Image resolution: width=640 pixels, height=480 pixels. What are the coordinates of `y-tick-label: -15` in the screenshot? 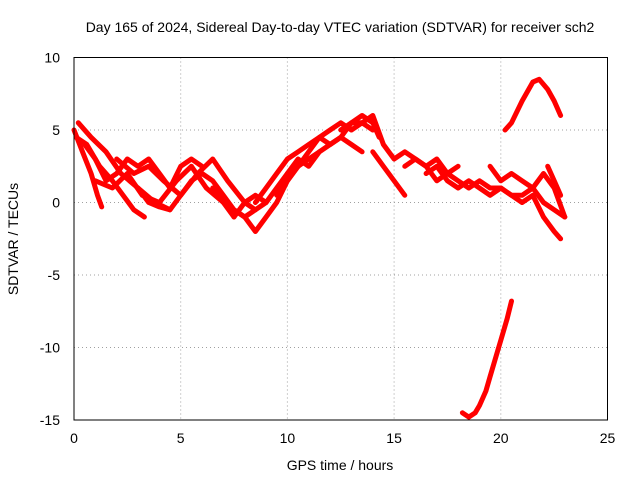 It's located at (50, 420).